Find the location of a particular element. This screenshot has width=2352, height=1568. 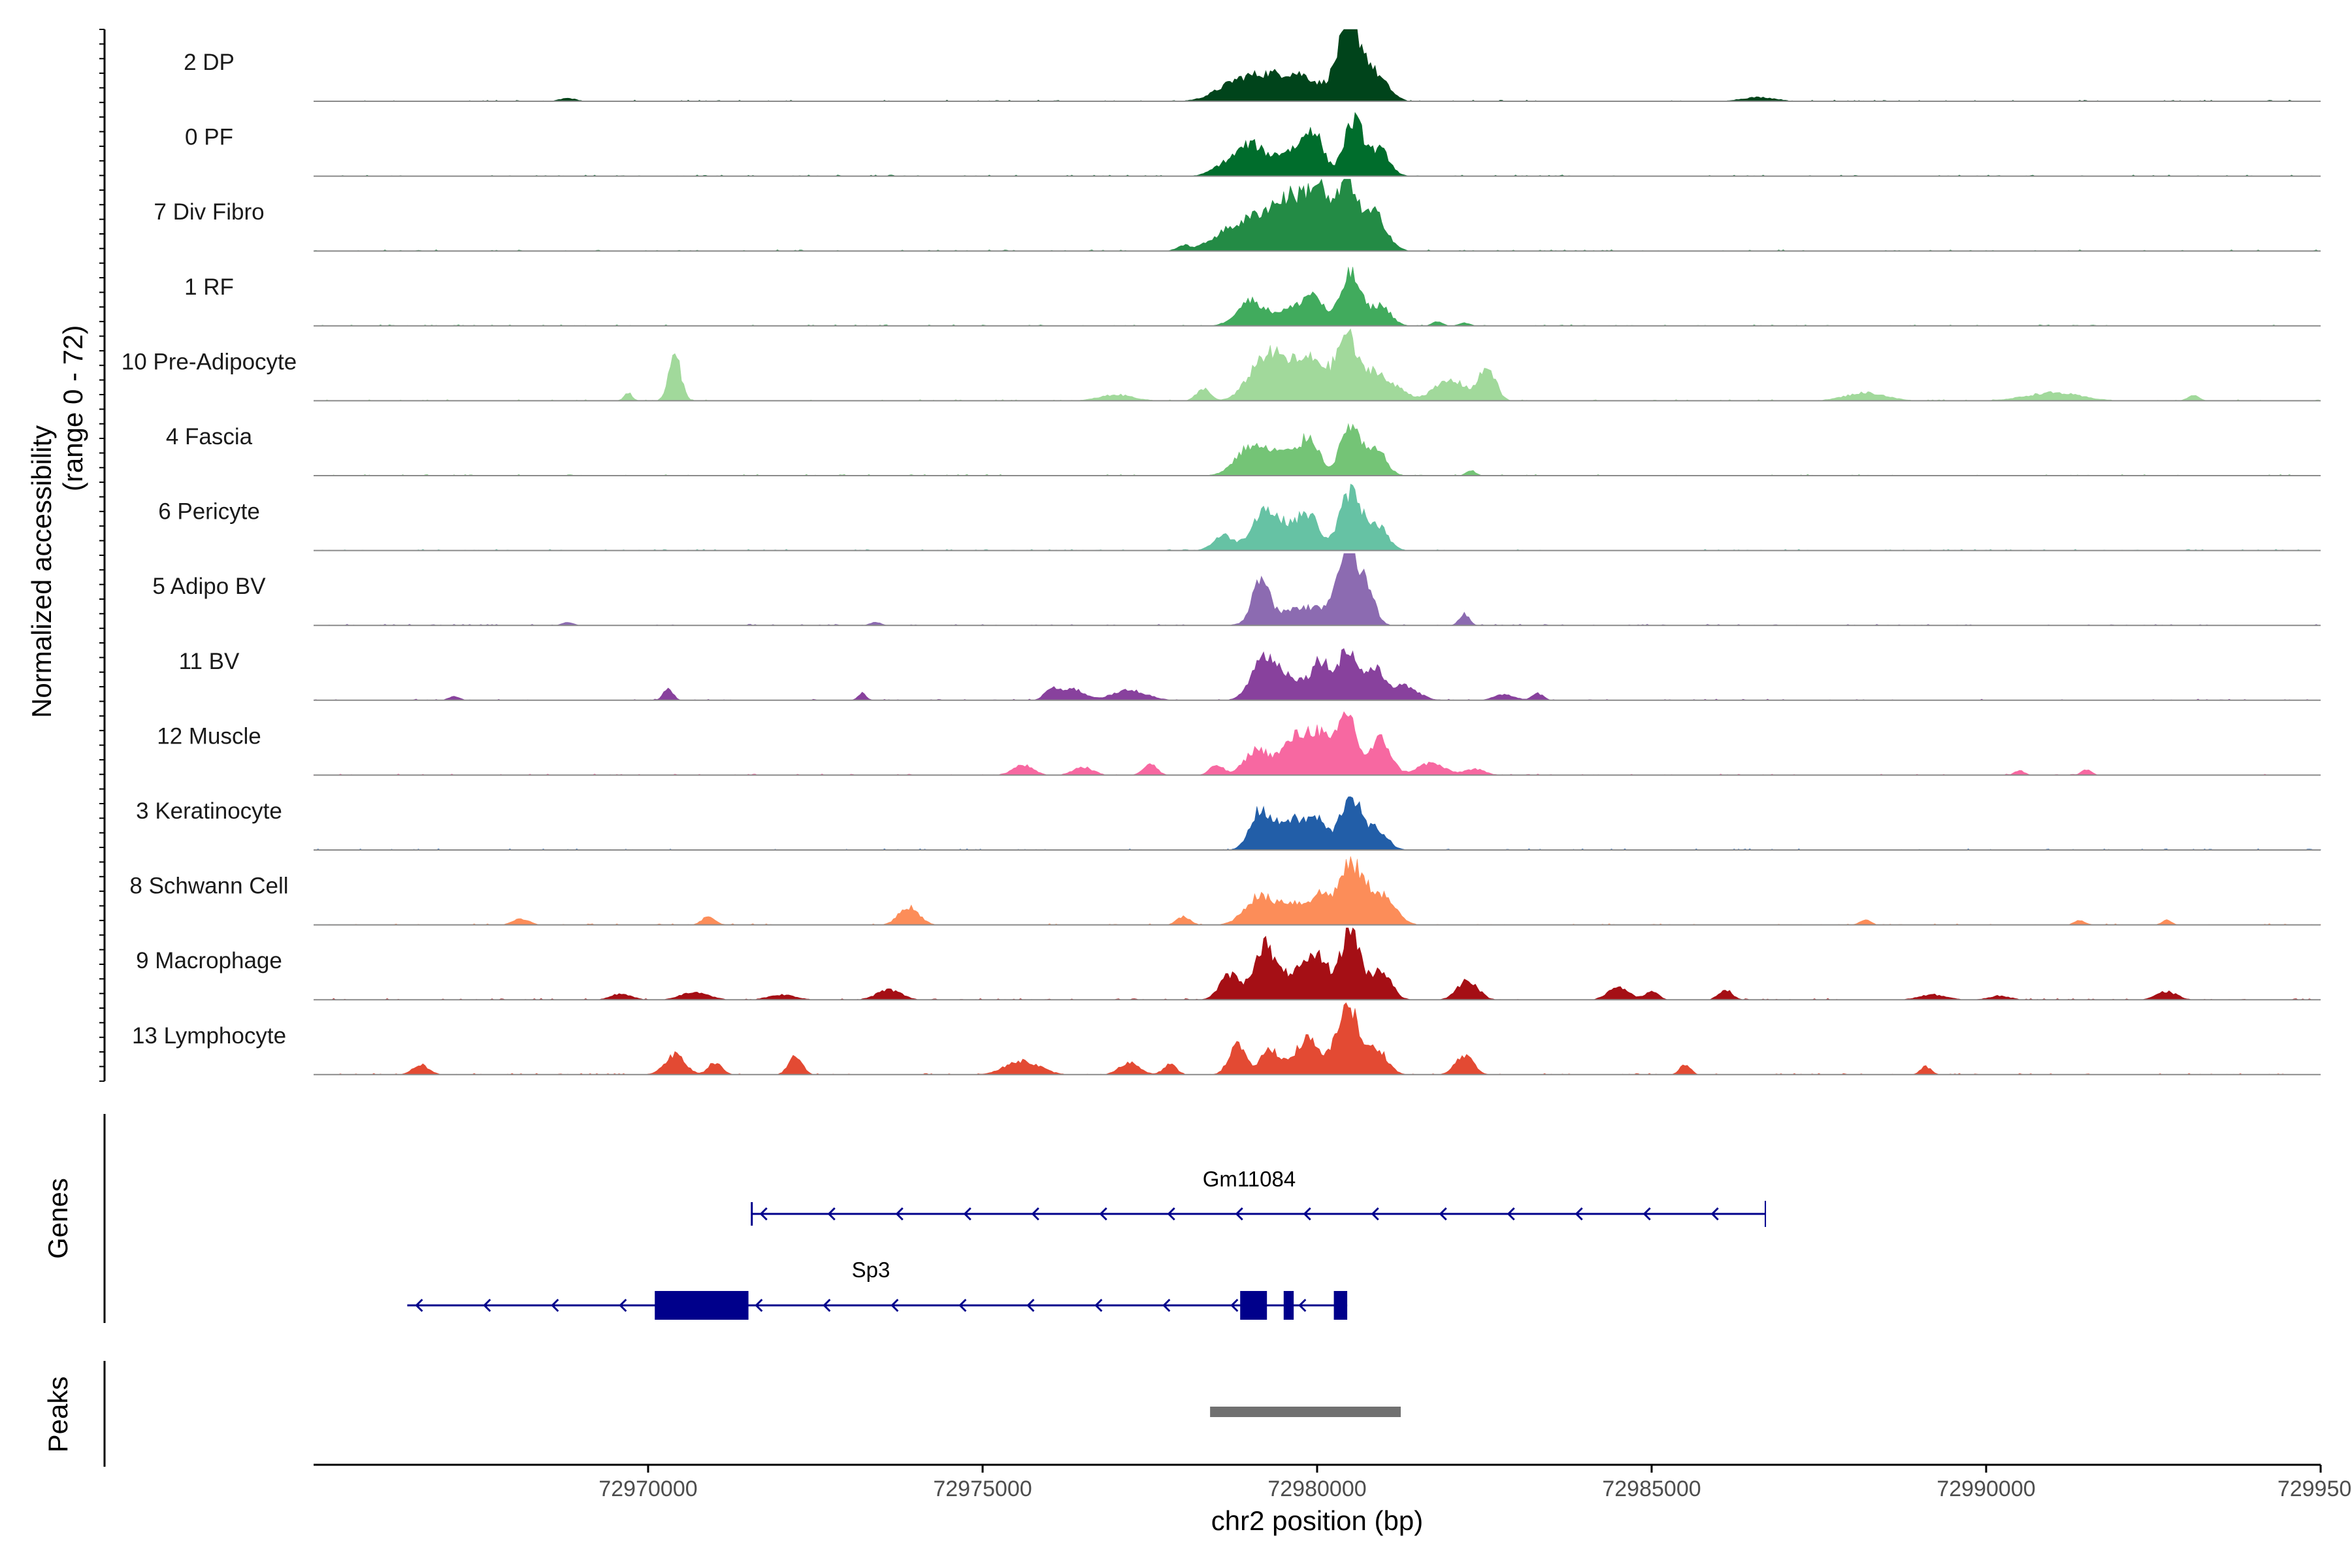

peak-region is located at coordinates (1305, 1412).